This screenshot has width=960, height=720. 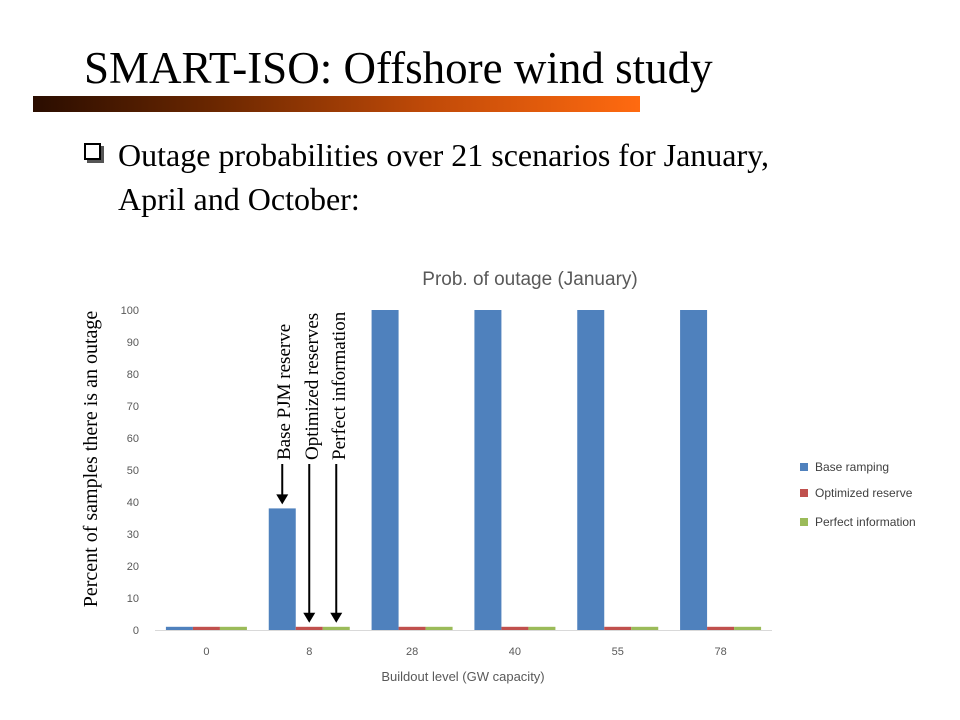 I want to click on x-axis-label: Buildout level (GW capacity), so click(x=462, y=676).